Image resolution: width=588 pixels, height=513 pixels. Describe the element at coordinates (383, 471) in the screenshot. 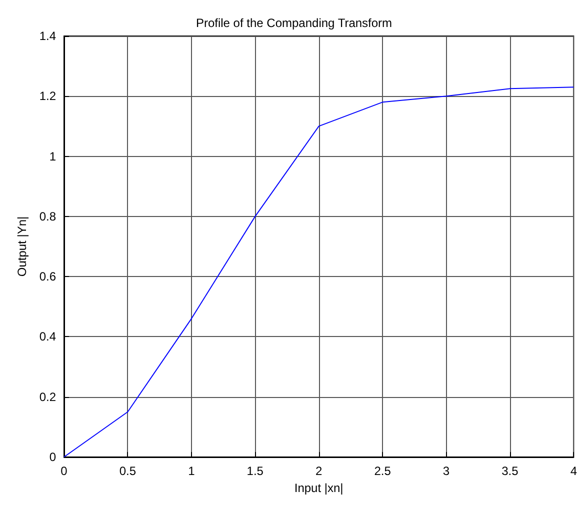

I see `x-tick-label: 2.5` at that location.